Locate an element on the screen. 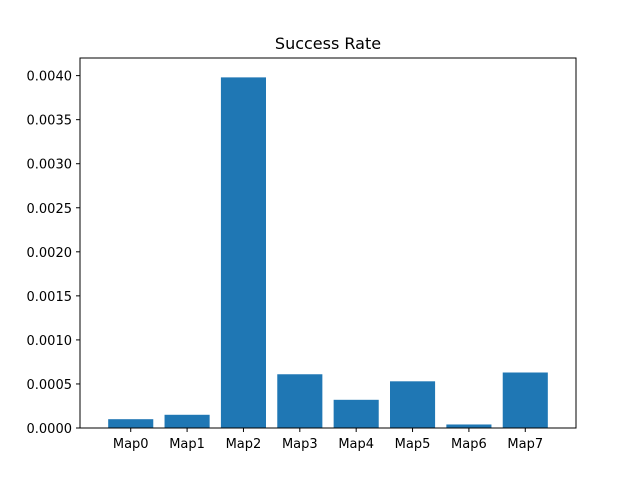 This screenshot has width=640, height=484. x-tick-label: Map0 is located at coordinates (131, 444).